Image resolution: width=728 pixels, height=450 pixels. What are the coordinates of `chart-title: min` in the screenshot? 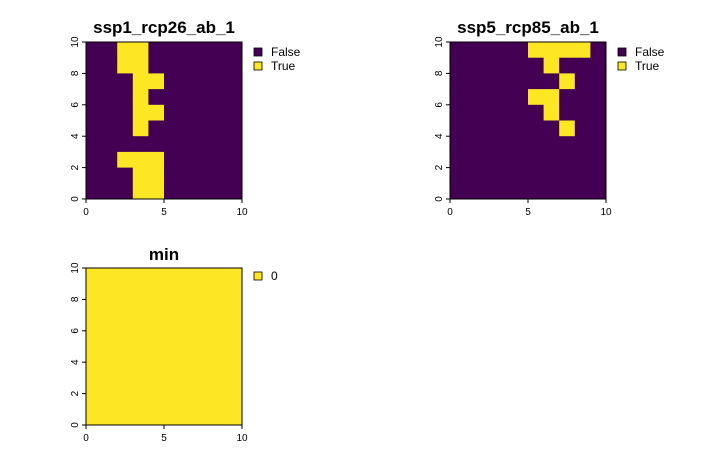 It's located at (164, 254).